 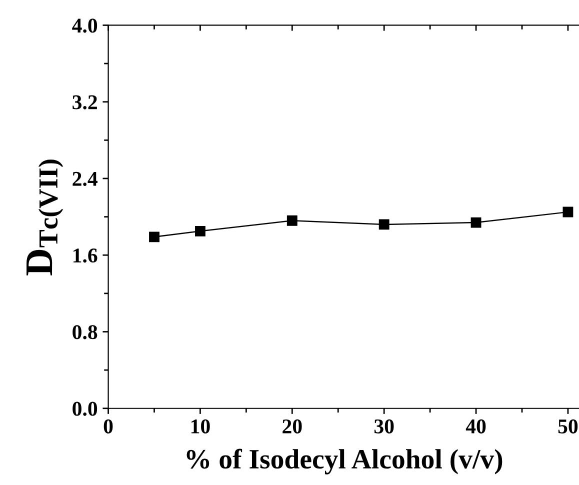 I want to click on x-tick-label: 10, so click(x=200, y=426).